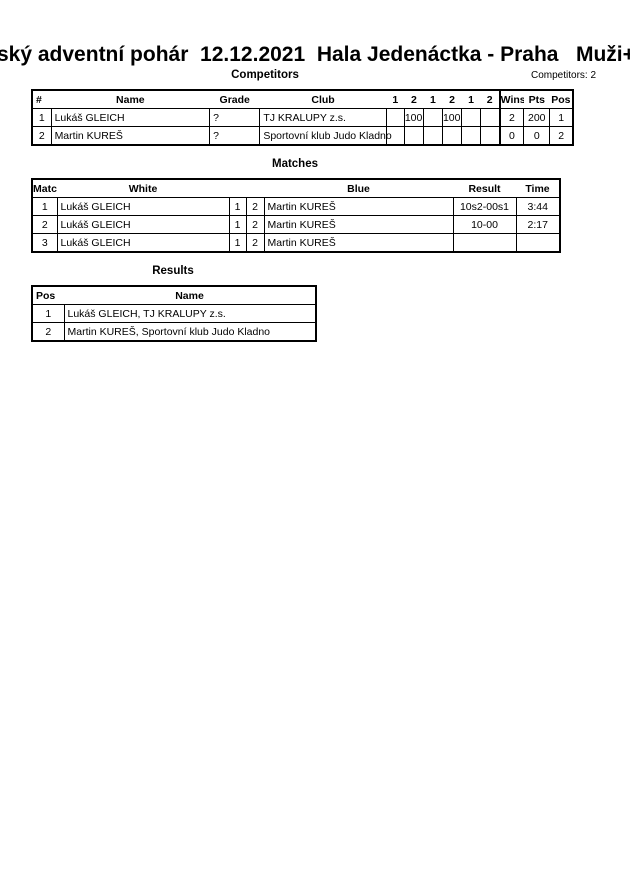 The image size is (630, 891). Describe the element at coordinates (538, 224) in the screenshot. I see `cell: 2:17` at that location.